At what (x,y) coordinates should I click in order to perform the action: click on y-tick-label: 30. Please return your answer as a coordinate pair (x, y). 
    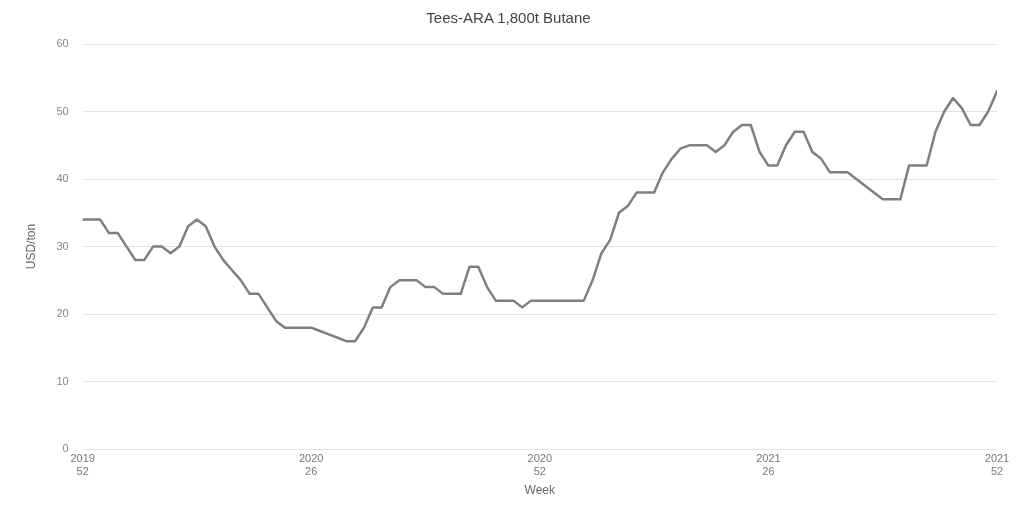
    Looking at the image, I should click on (62, 245).